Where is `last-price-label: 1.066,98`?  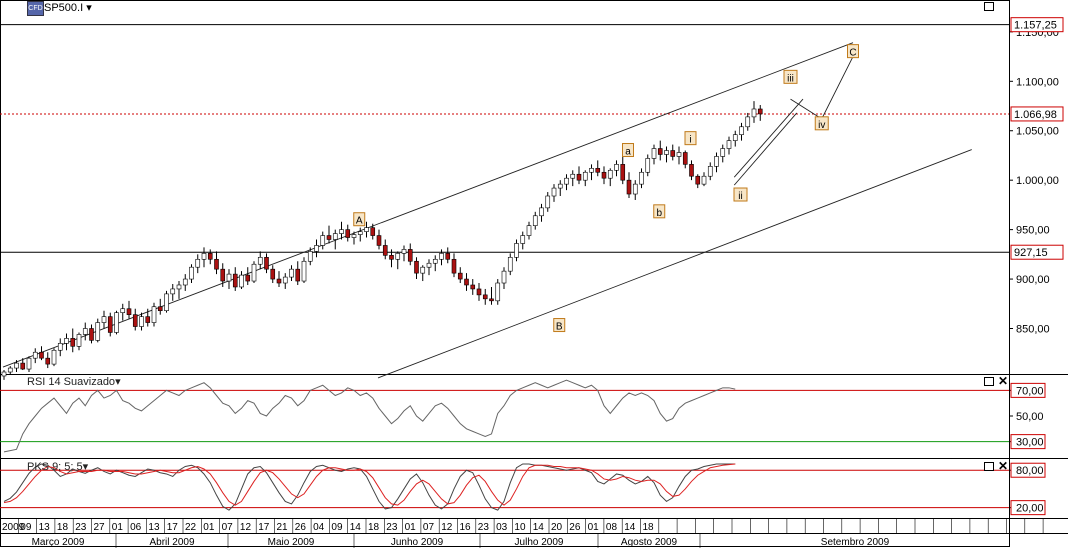
last-price-label: 1.066,98 is located at coordinates (1035, 115).